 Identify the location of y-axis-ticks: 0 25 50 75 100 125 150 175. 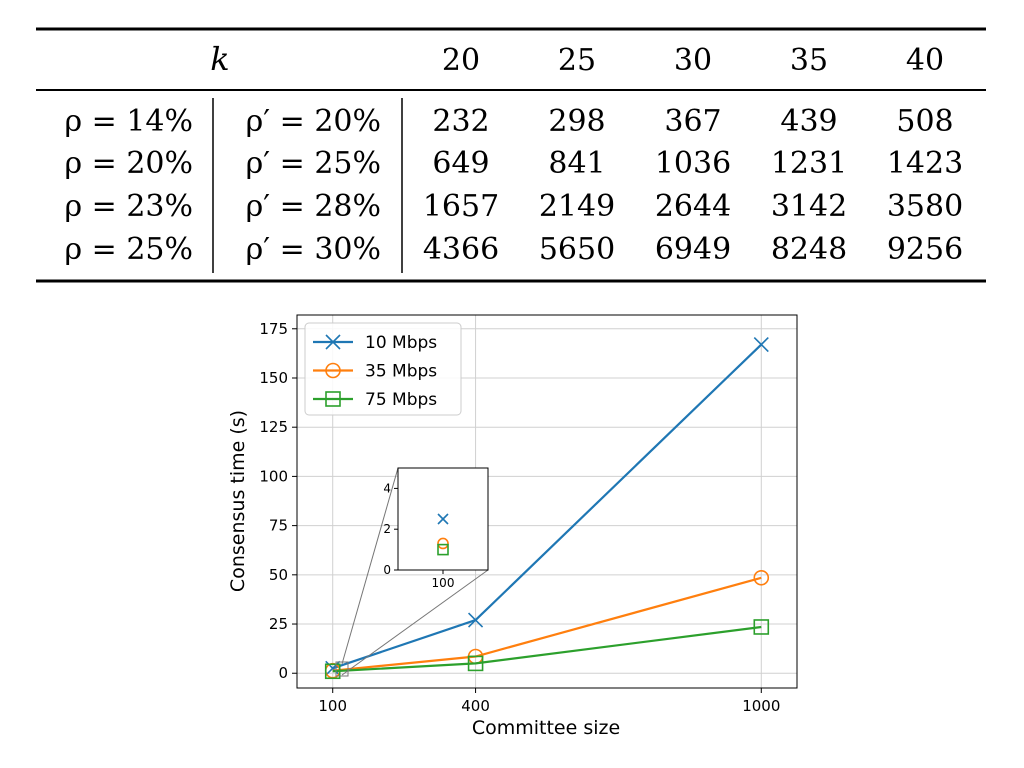
(278, 501).